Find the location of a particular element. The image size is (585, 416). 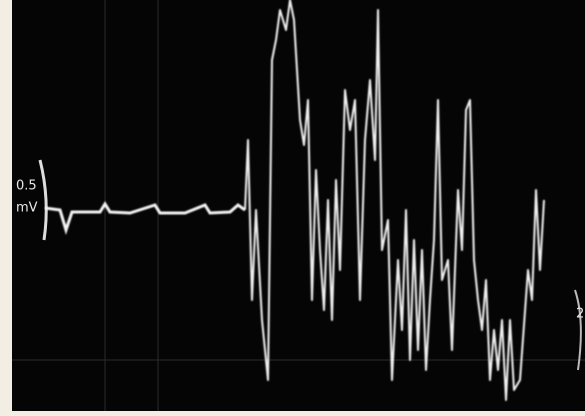

baseline-trace is located at coordinates (145, 218).